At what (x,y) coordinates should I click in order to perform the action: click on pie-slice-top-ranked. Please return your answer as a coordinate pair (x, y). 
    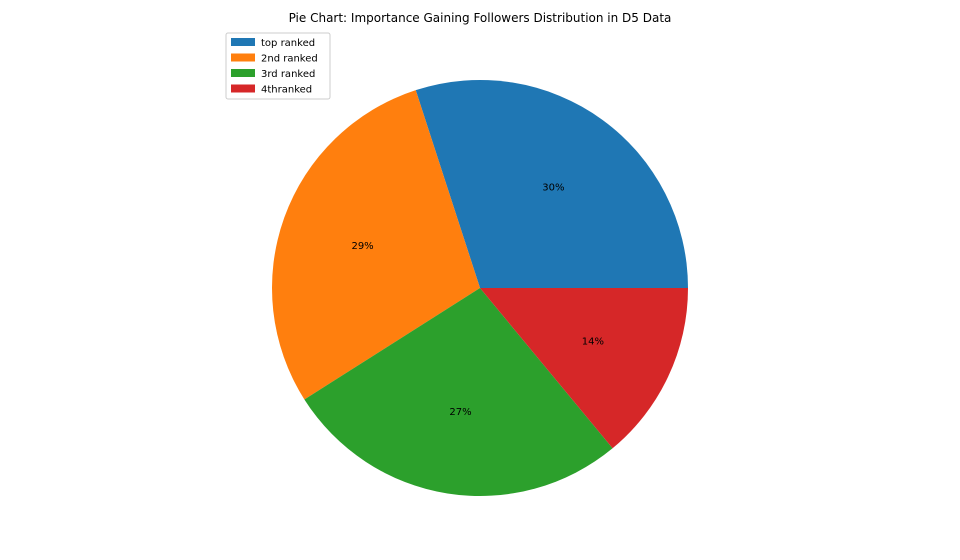
    Looking at the image, I should click on (551, 183).